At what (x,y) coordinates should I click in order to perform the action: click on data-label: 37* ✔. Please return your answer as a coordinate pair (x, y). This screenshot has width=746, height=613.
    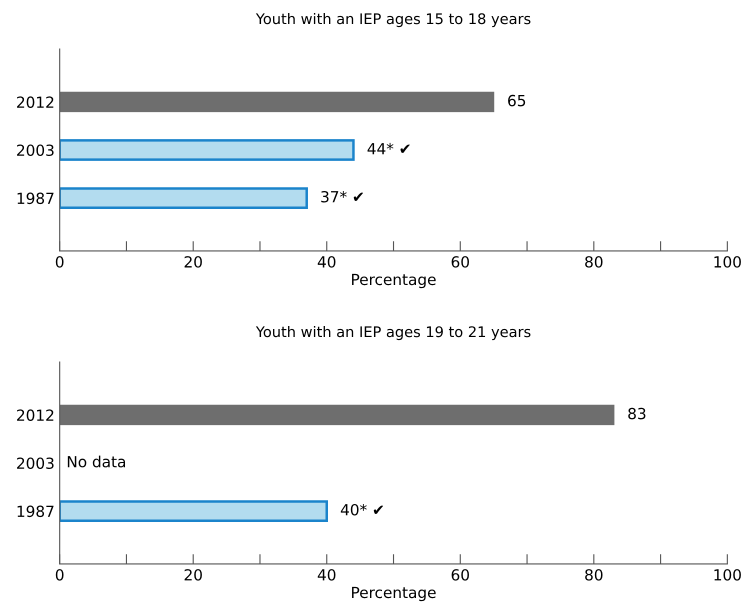
    Looking at the image, I should click on (342, 196).